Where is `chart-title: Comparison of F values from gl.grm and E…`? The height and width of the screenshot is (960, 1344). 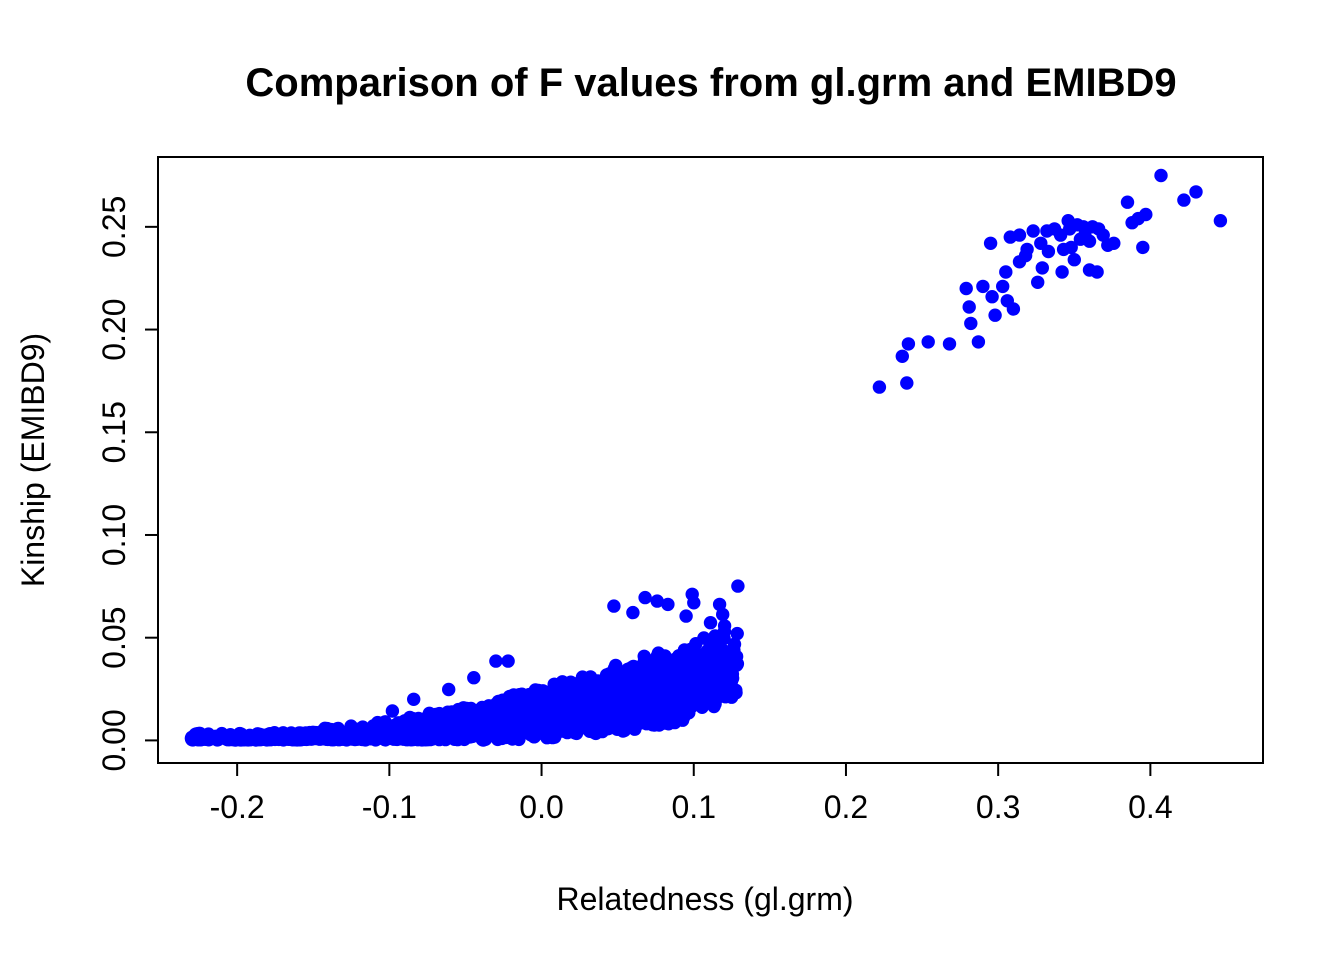
chart-title: Comparison of F values from gl.grm and E… is located at coordinates (710, 83).